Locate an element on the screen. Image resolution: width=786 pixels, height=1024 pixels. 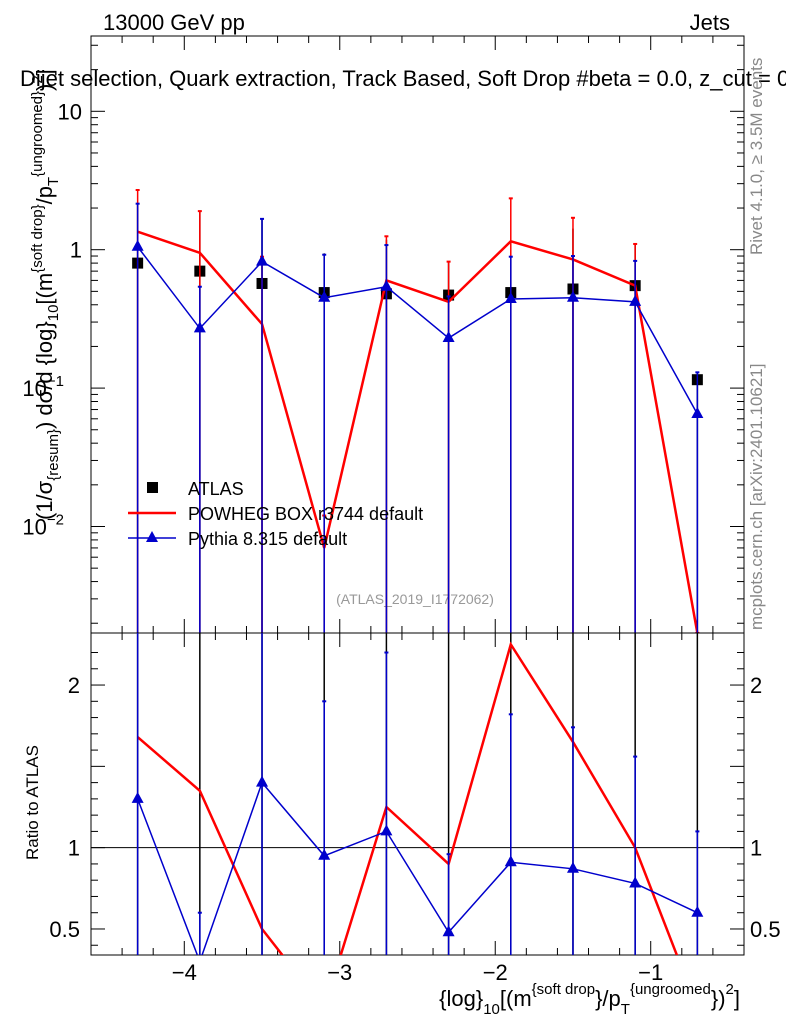
legend-marker-triangle is located at coordinates (152, 536).